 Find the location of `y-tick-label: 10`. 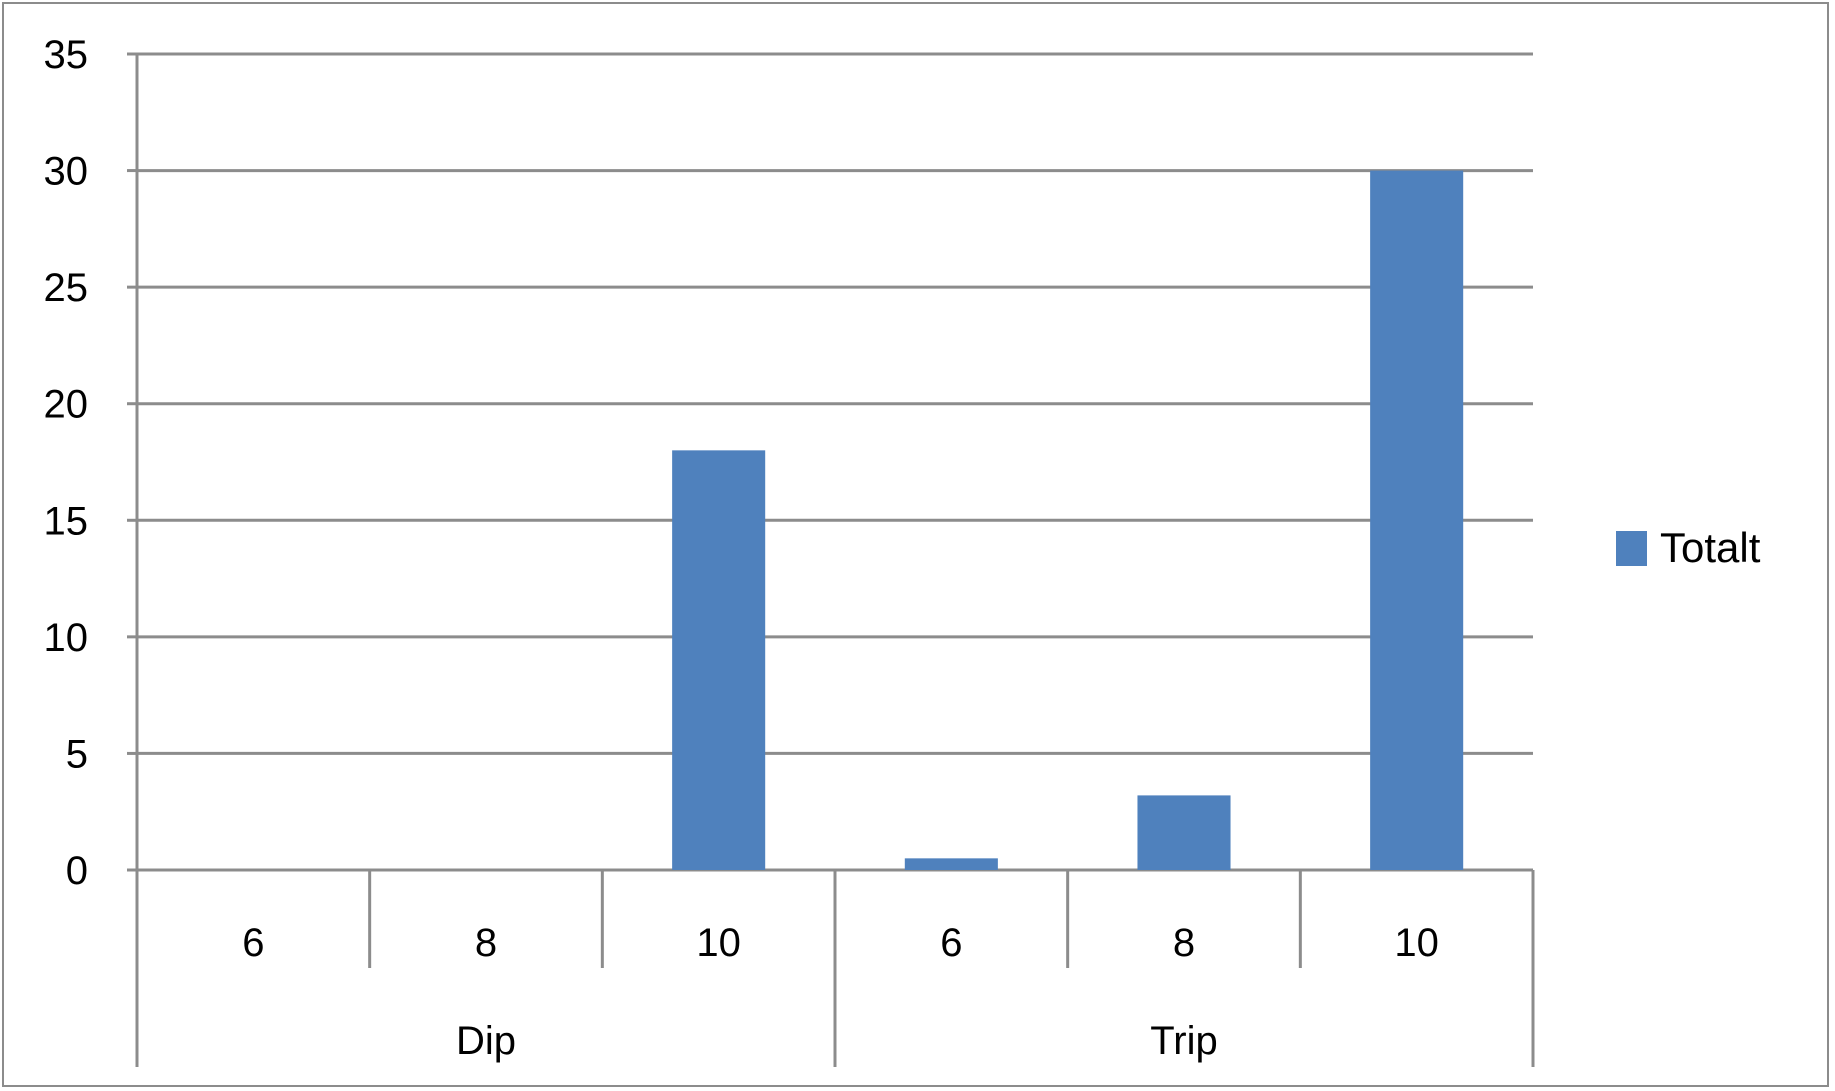

y-tick-label: 10 is located at coordinates (66, 638).